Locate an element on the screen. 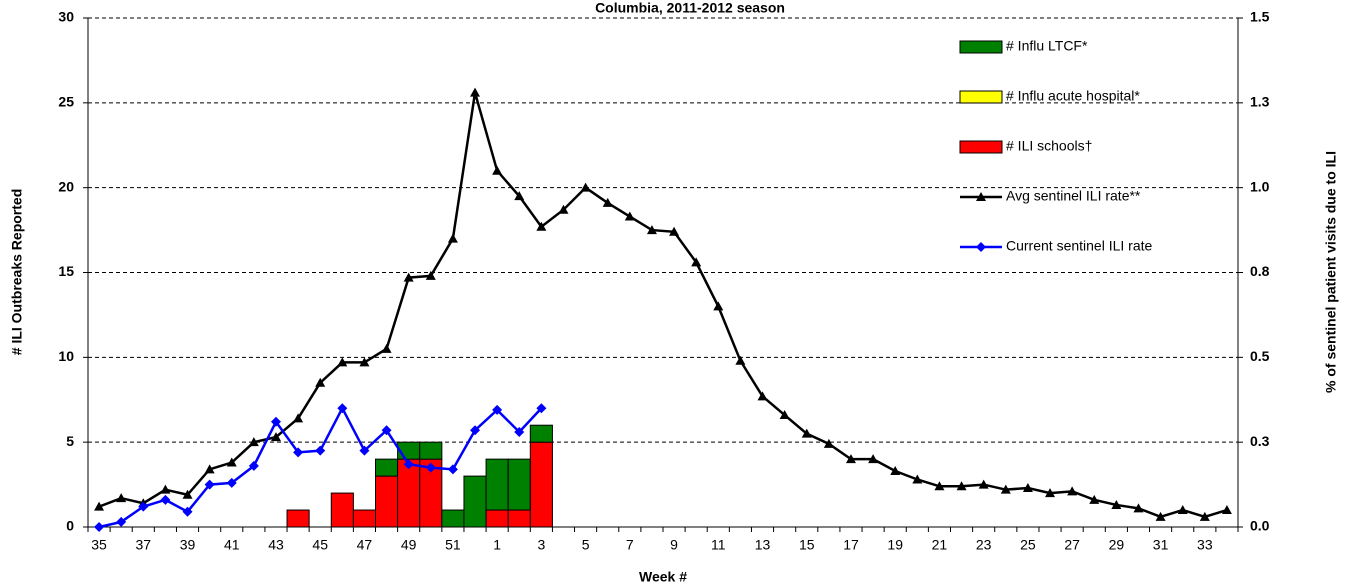 The width and height of the screenshot is (1348, 588). y-tick-label: 30 is located at coordinates (66, 17).